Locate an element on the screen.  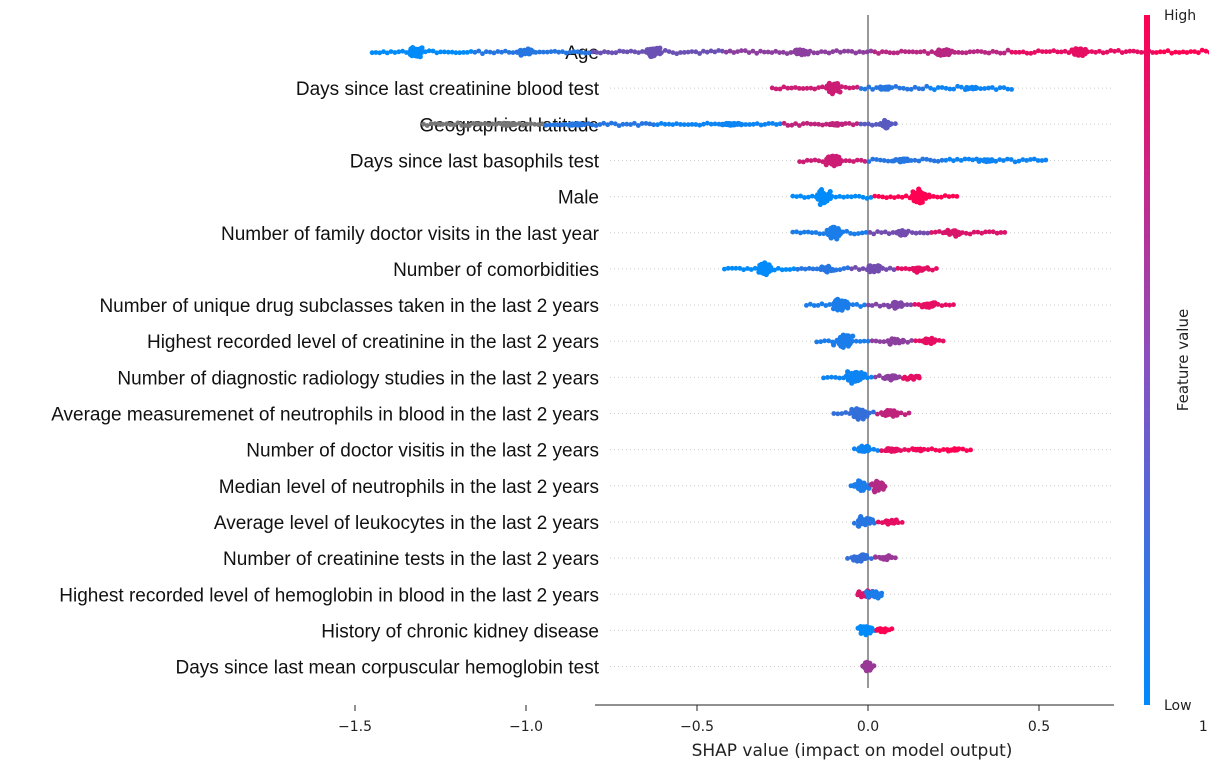
feature-label: Number of comorbidities is located at coordinates (496, 270).